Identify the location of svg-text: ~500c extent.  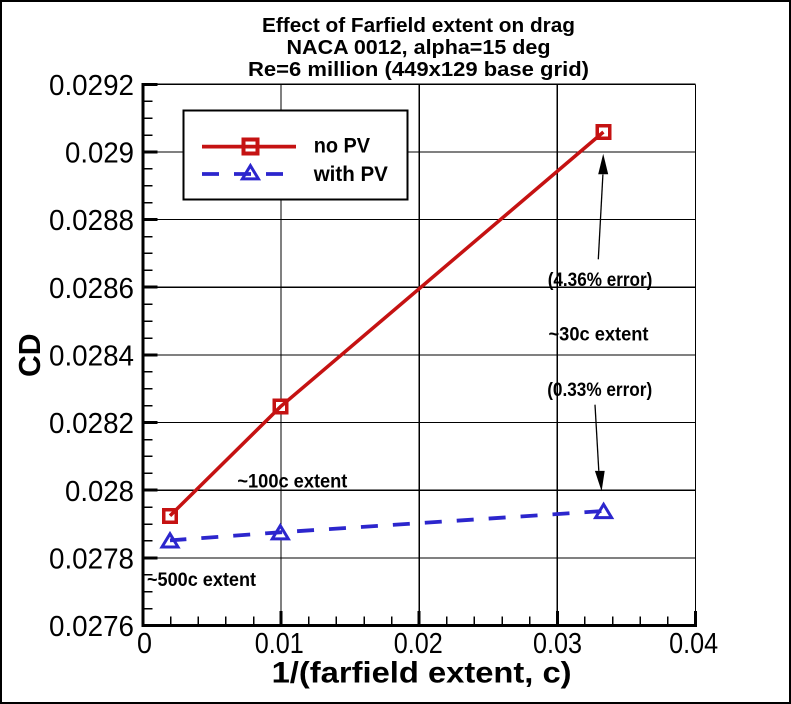
(202, 580).